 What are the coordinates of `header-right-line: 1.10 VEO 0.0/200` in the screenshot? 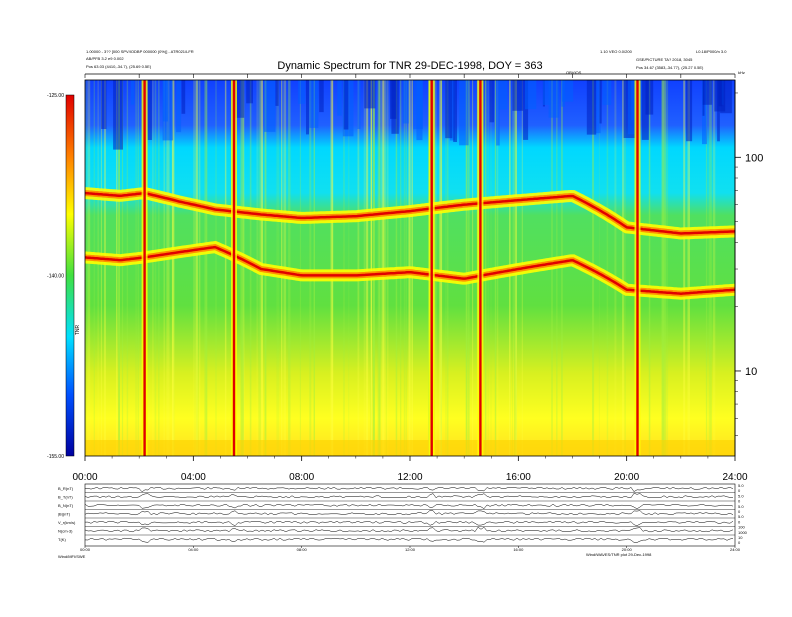 It's located at (616, 51).